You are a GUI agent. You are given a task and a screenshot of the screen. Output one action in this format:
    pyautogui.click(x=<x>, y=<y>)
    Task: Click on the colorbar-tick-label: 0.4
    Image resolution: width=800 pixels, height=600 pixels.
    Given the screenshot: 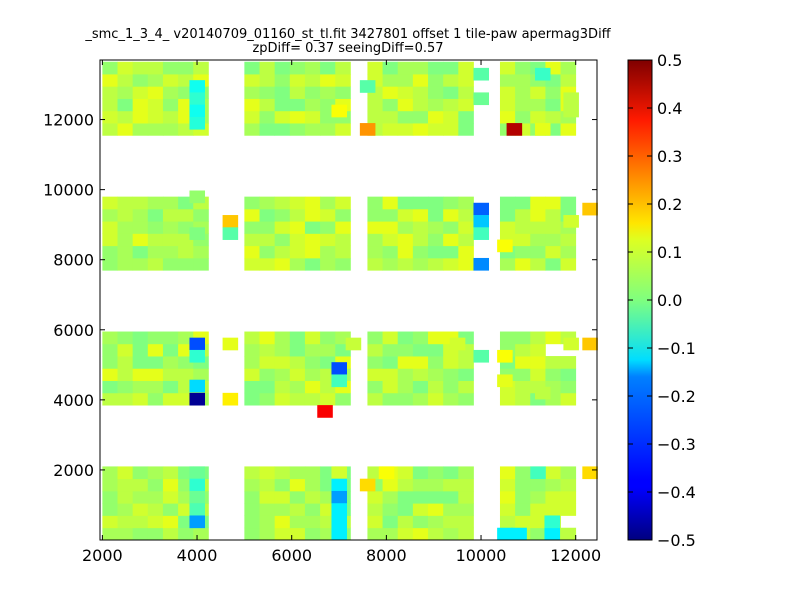 What is the action you would take?
    pyautogui.click(x=669, y=108)
    